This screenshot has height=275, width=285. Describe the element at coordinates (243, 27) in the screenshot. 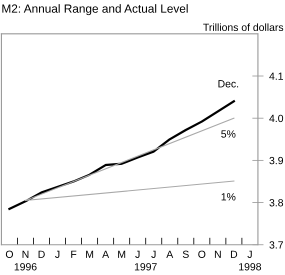

I see `y-axis-title: Trillions of dollars` at that location.